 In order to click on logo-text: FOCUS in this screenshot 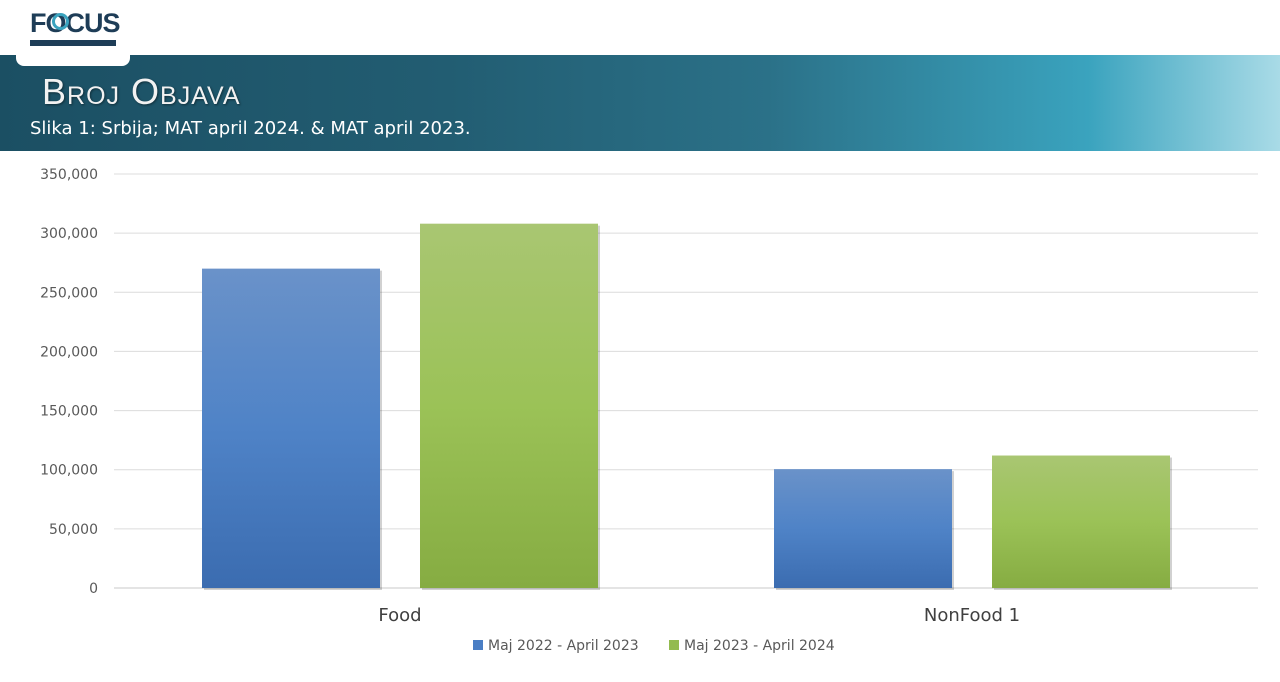, I will do `click(75, 23)`.